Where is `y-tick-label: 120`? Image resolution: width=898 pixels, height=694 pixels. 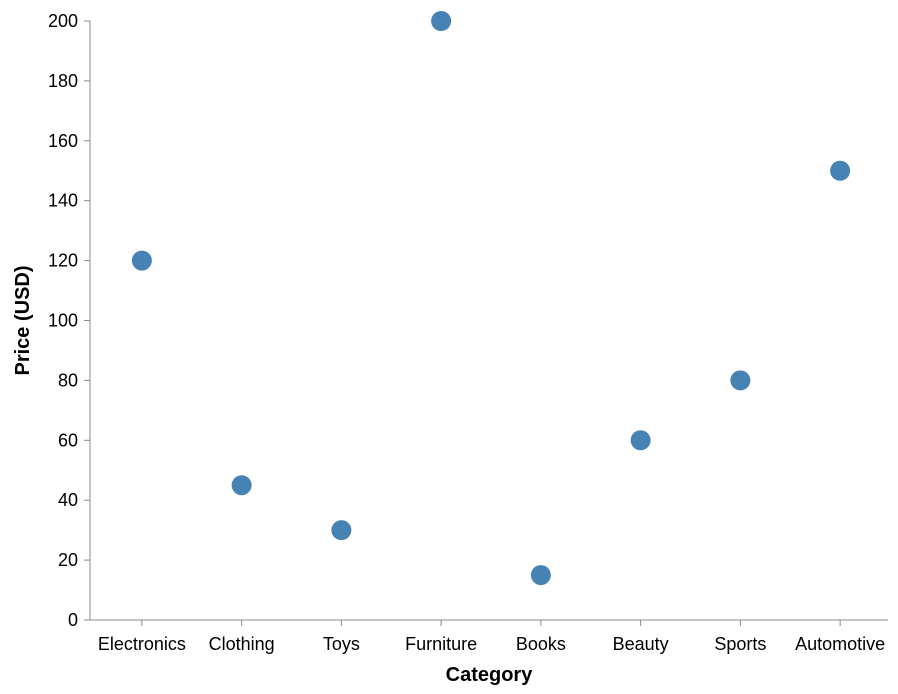
y-tick-label: 120 is located at coordinates (63, 261).